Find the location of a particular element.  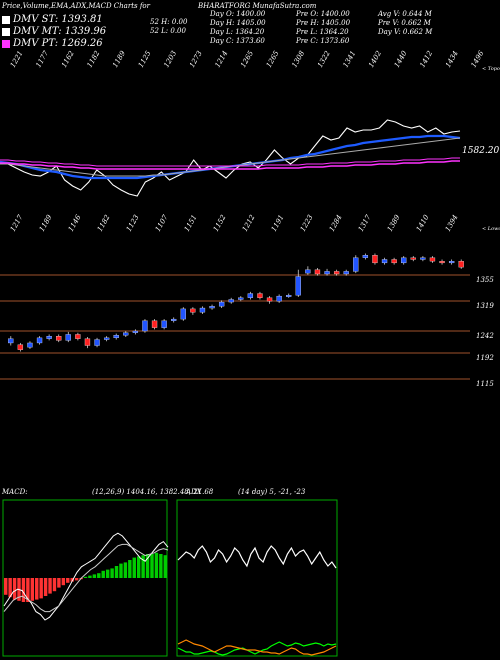

ema-top-tick-label: 1341 is located at coordinates (350, 59).